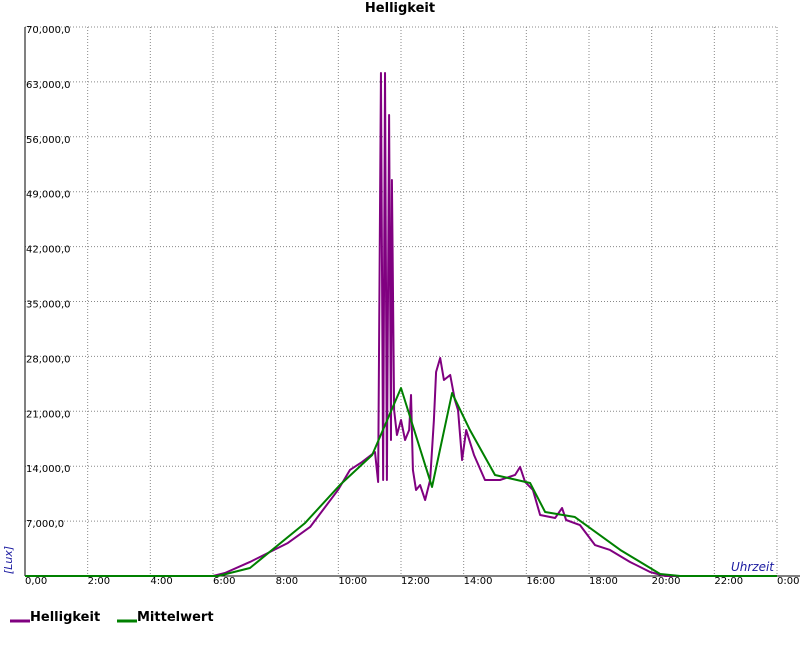  What do you see at coordinates (352, 581) in the screenshot?
I see `x-tick-label: 10:00` at bounding box center [352, 581].